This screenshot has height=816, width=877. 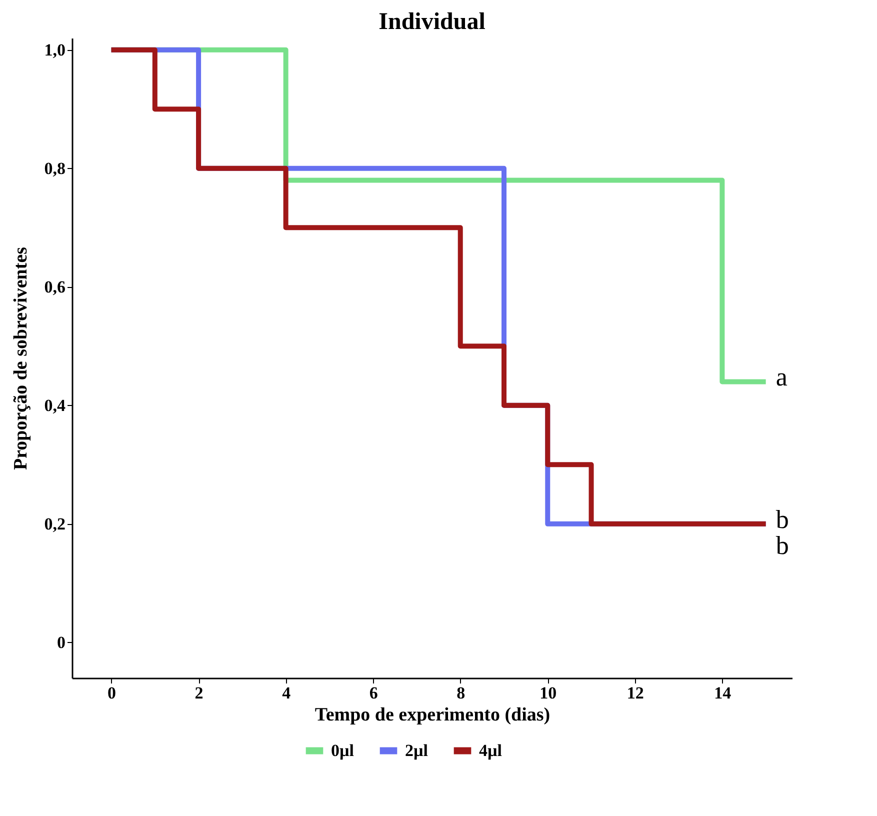 What do you see at coordinates (61, 642) in the screenshot?
I see `y-tick-label: 0` at bounding box center [61, 642].